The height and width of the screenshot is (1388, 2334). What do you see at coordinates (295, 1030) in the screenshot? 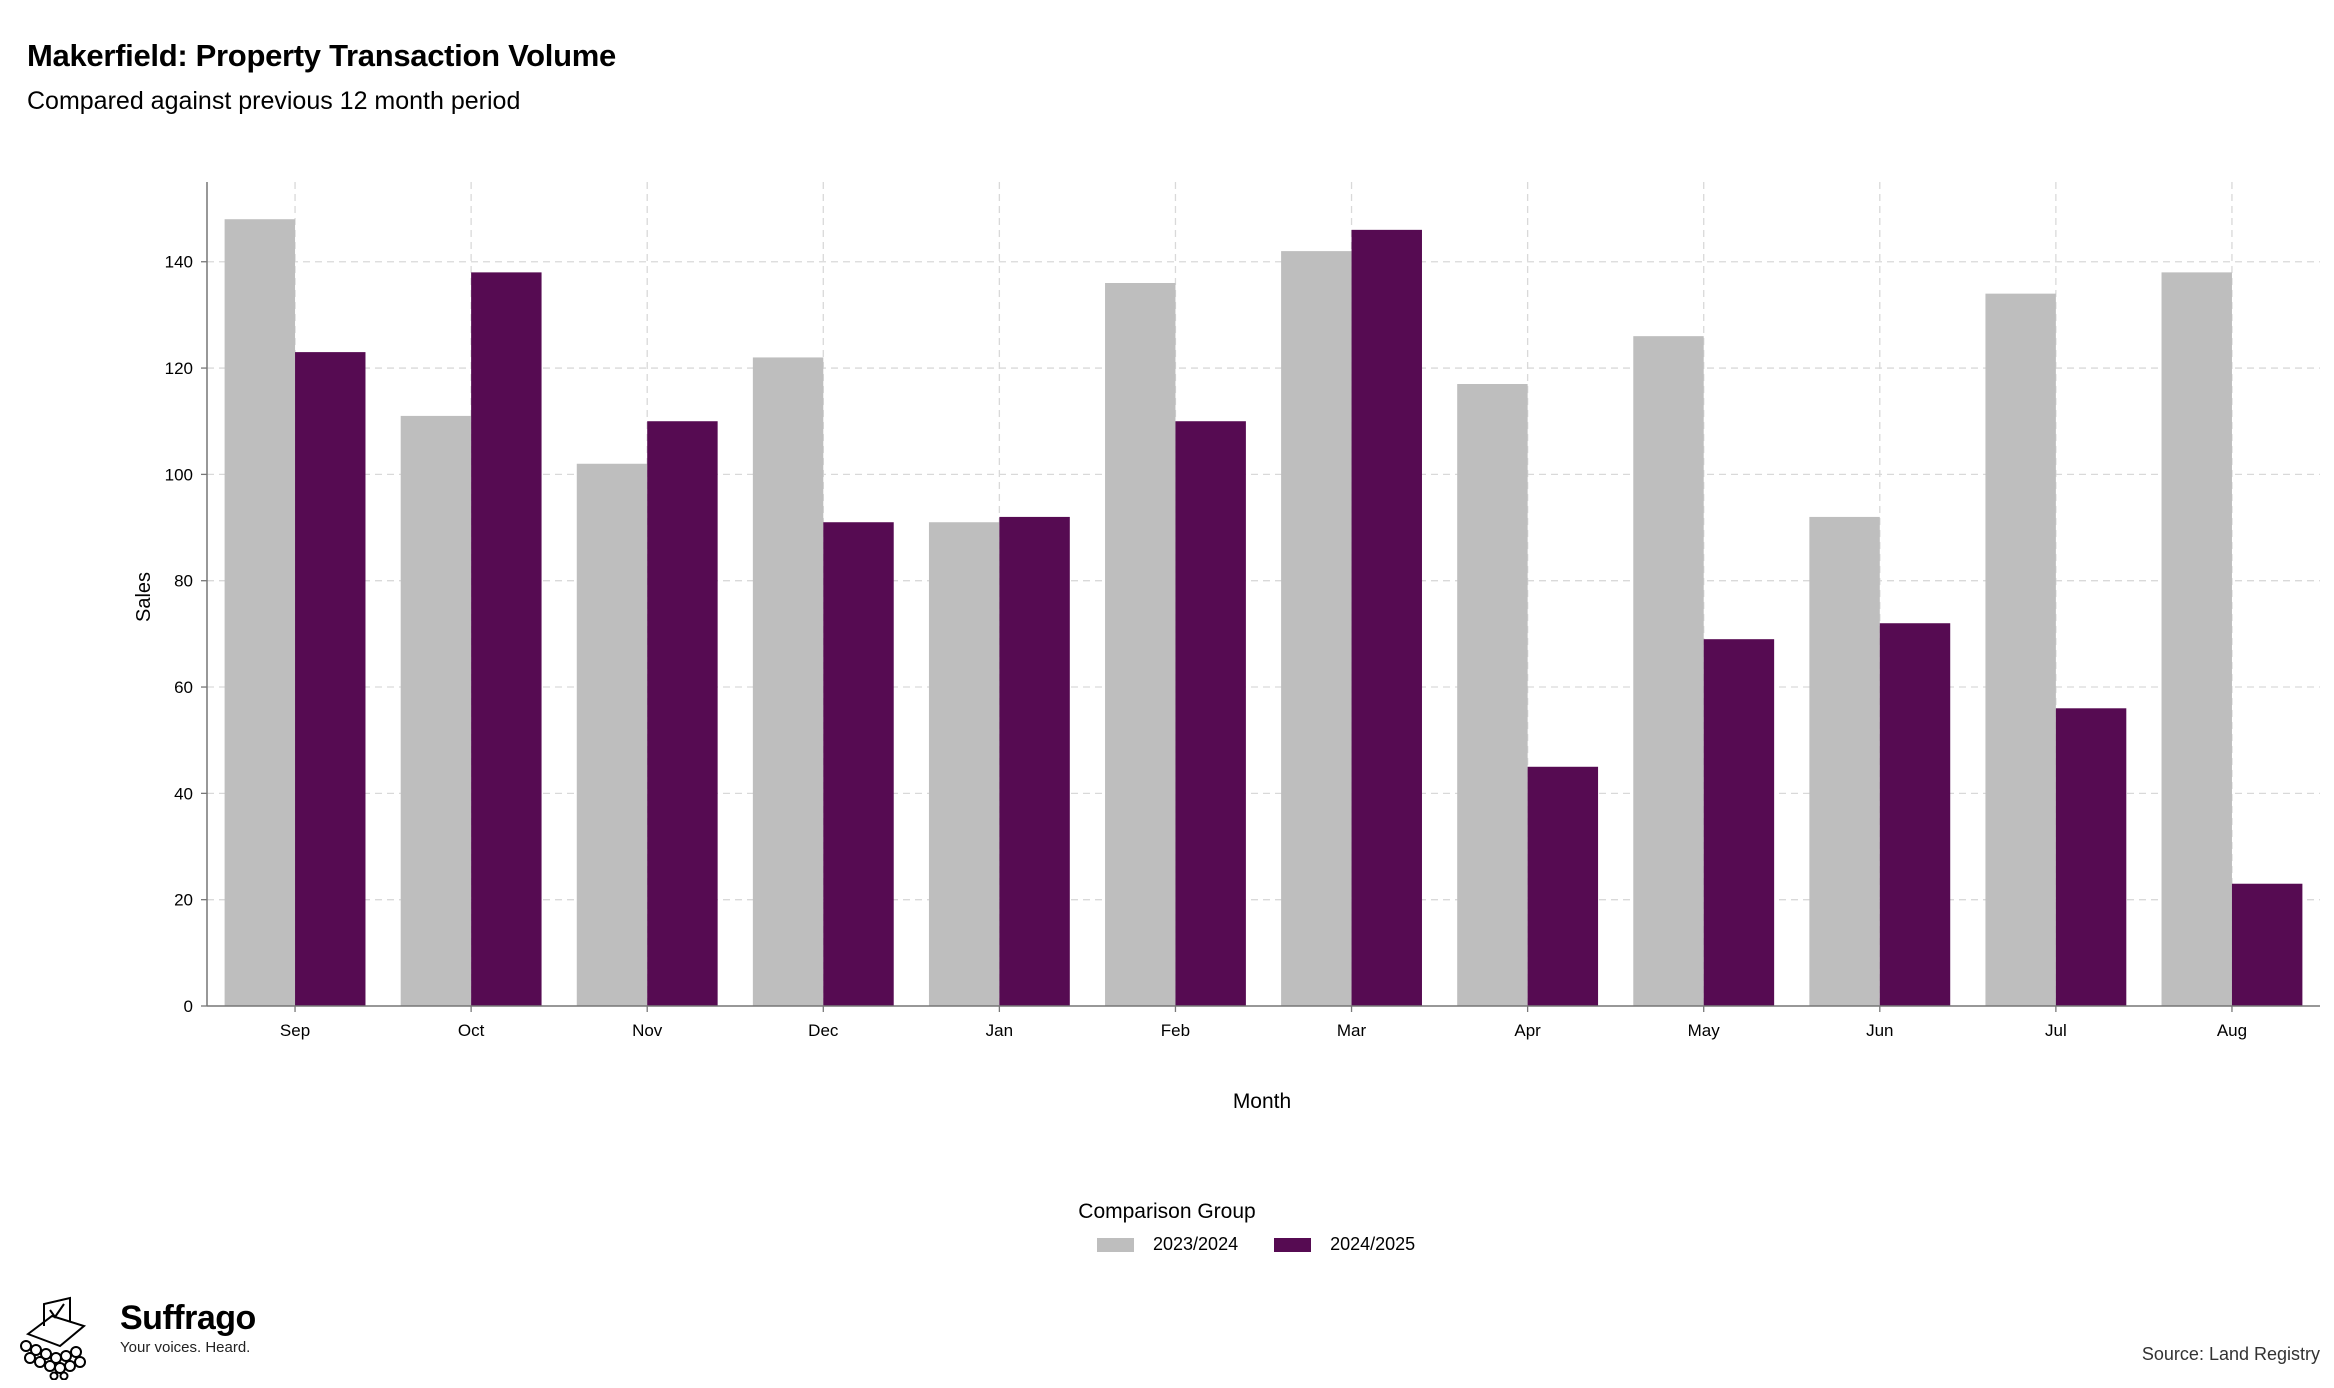
I see `x-tick-label: Sep` at bounding box center [295, 1030].